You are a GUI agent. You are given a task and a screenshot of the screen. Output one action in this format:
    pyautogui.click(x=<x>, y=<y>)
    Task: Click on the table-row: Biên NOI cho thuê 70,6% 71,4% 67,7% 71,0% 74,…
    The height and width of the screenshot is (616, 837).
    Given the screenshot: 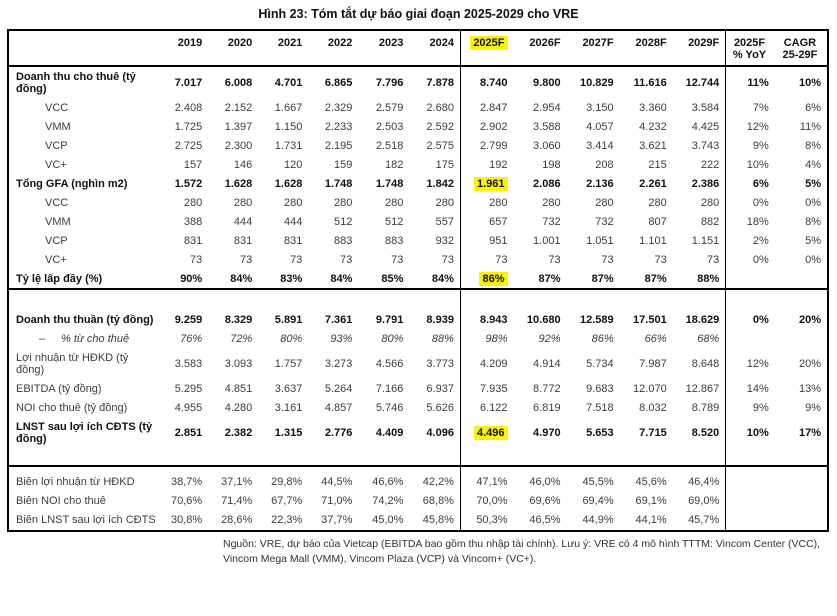 What is the action you would take?
    pyautogui.click(x=418, y=501)
    